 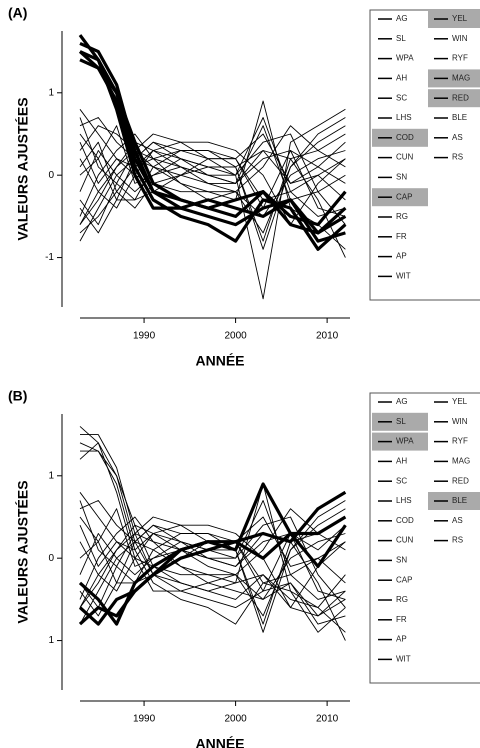 I want to click on panel-label: (A), so click(x=17, y=13).